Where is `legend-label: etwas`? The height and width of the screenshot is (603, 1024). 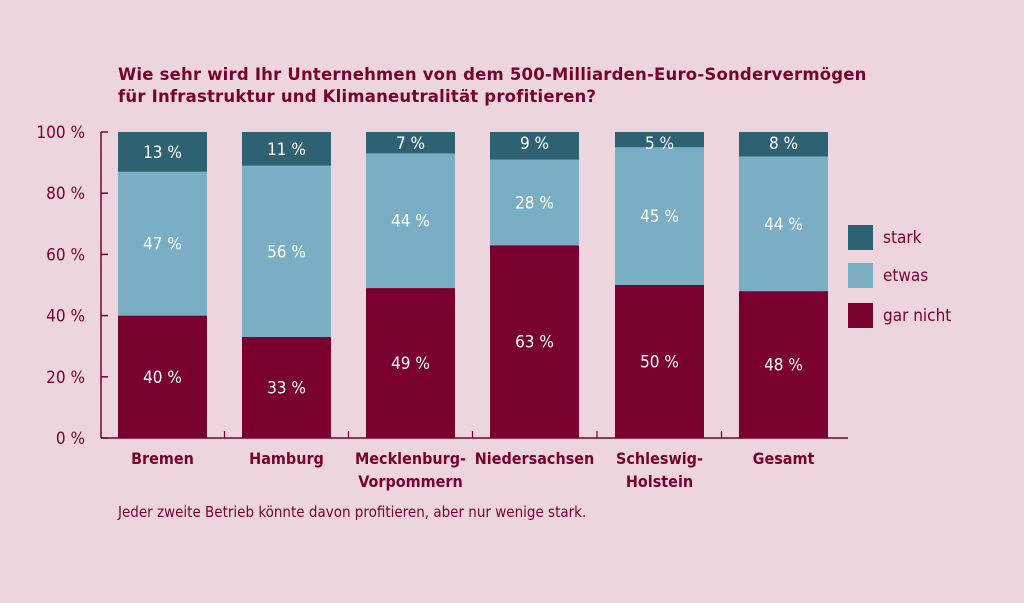 legend-label: etwas is located at coordinates (905, 276).